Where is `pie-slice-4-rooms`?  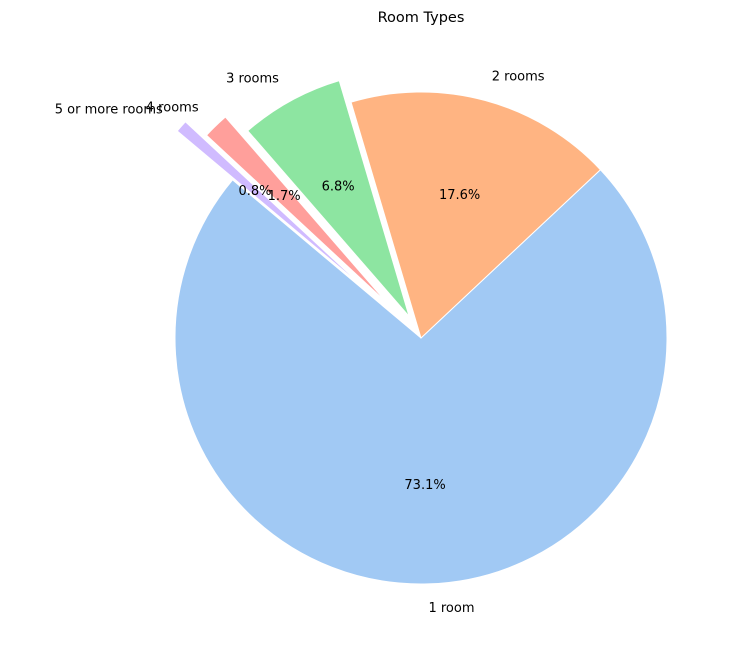
pie-slice-4-rooms is located at coordinates (296, 210).